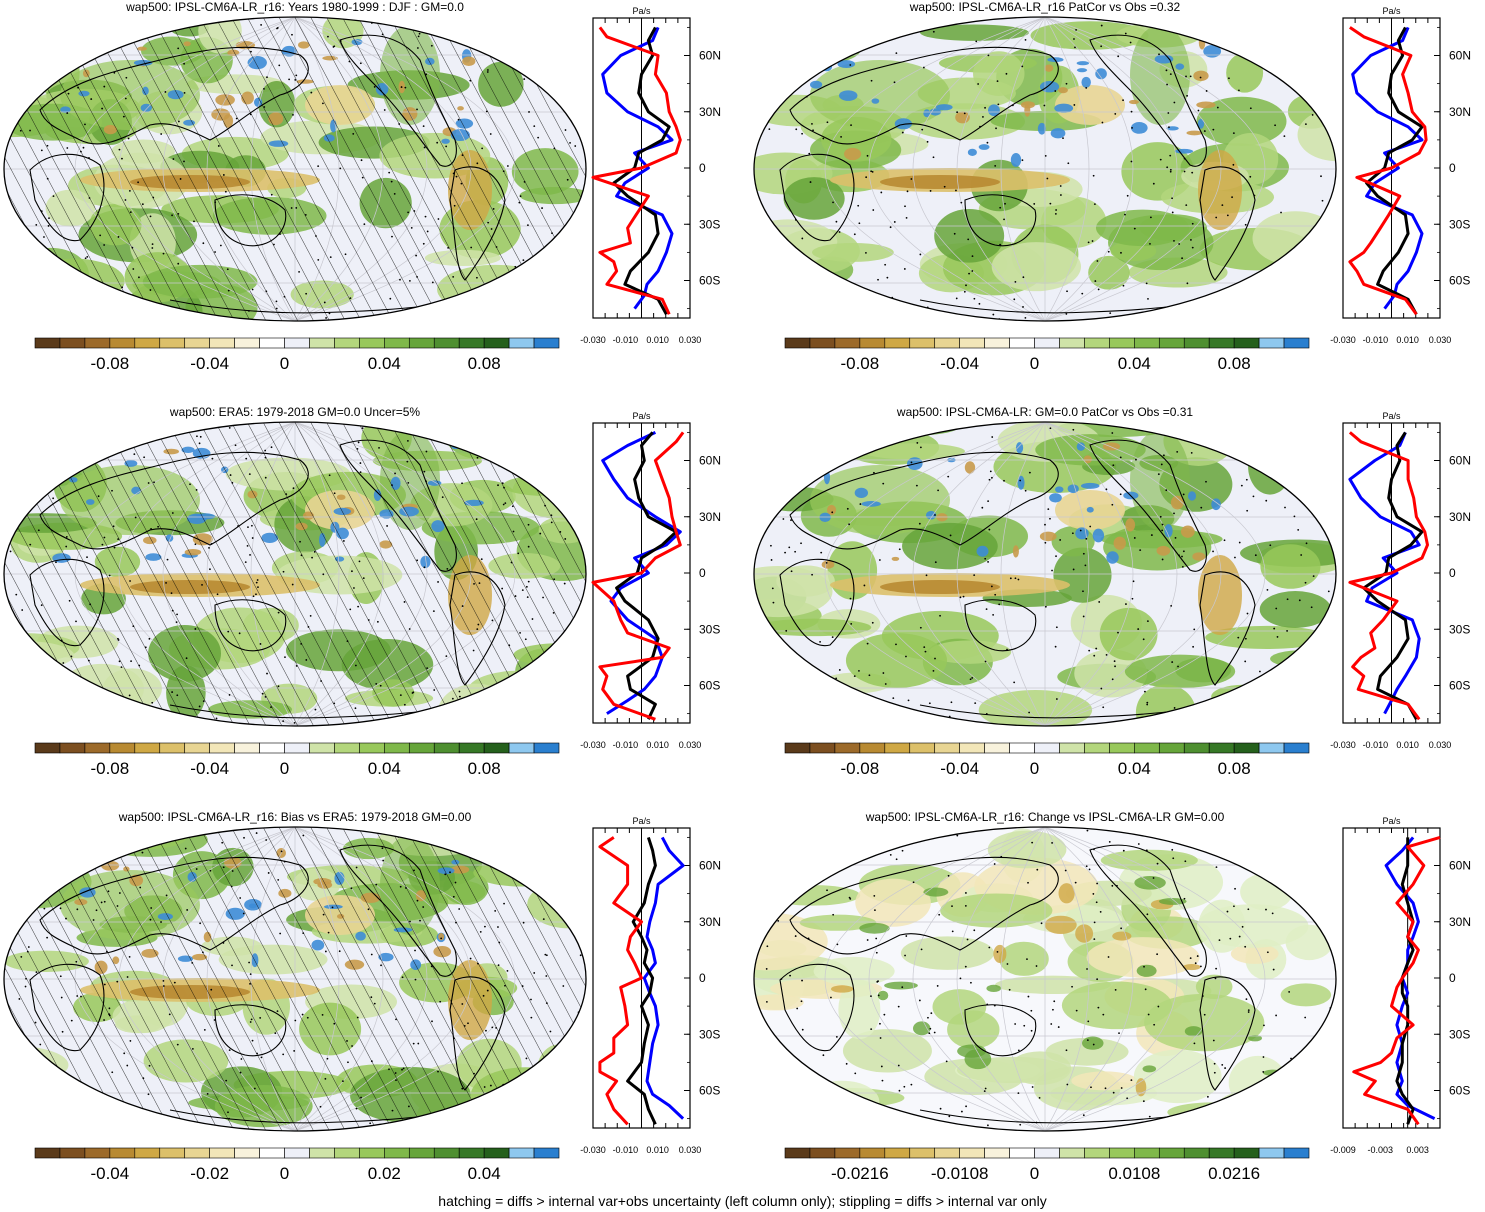 Image resolution: width=1485 pixels, height=1212 pixels. I want to click on x-tick-label: -0.010, so click(1376, 745).